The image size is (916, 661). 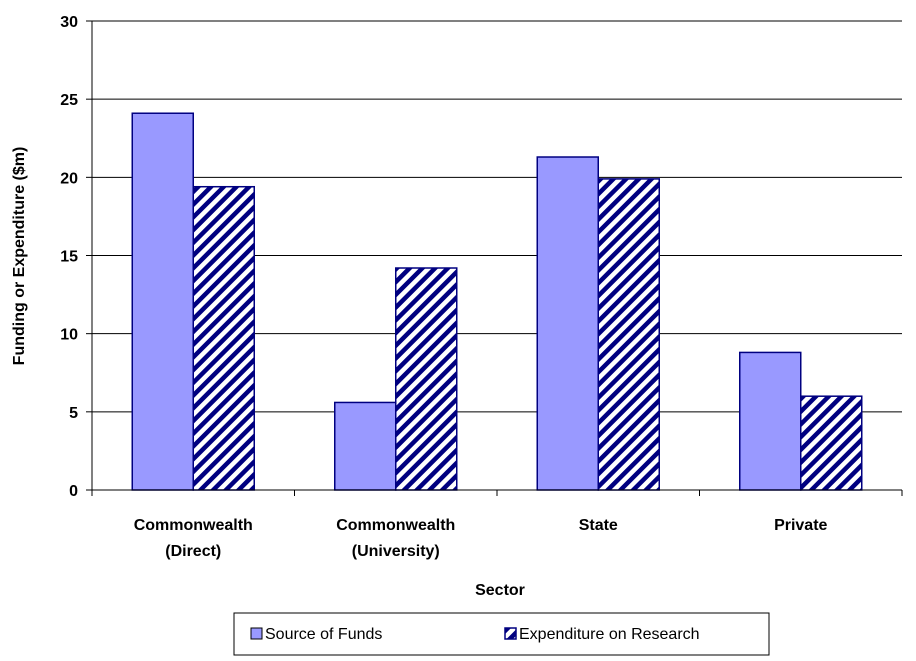 I want to click on x-tick-label-0-line-1: (Direct), so click(x=193, y=551).